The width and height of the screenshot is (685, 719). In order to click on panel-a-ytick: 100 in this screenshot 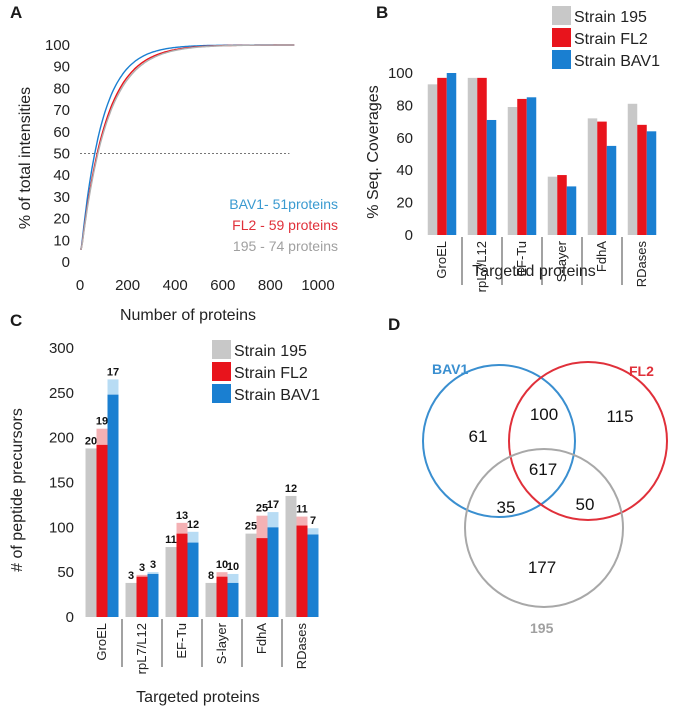, I will do `click(57, 45)`.